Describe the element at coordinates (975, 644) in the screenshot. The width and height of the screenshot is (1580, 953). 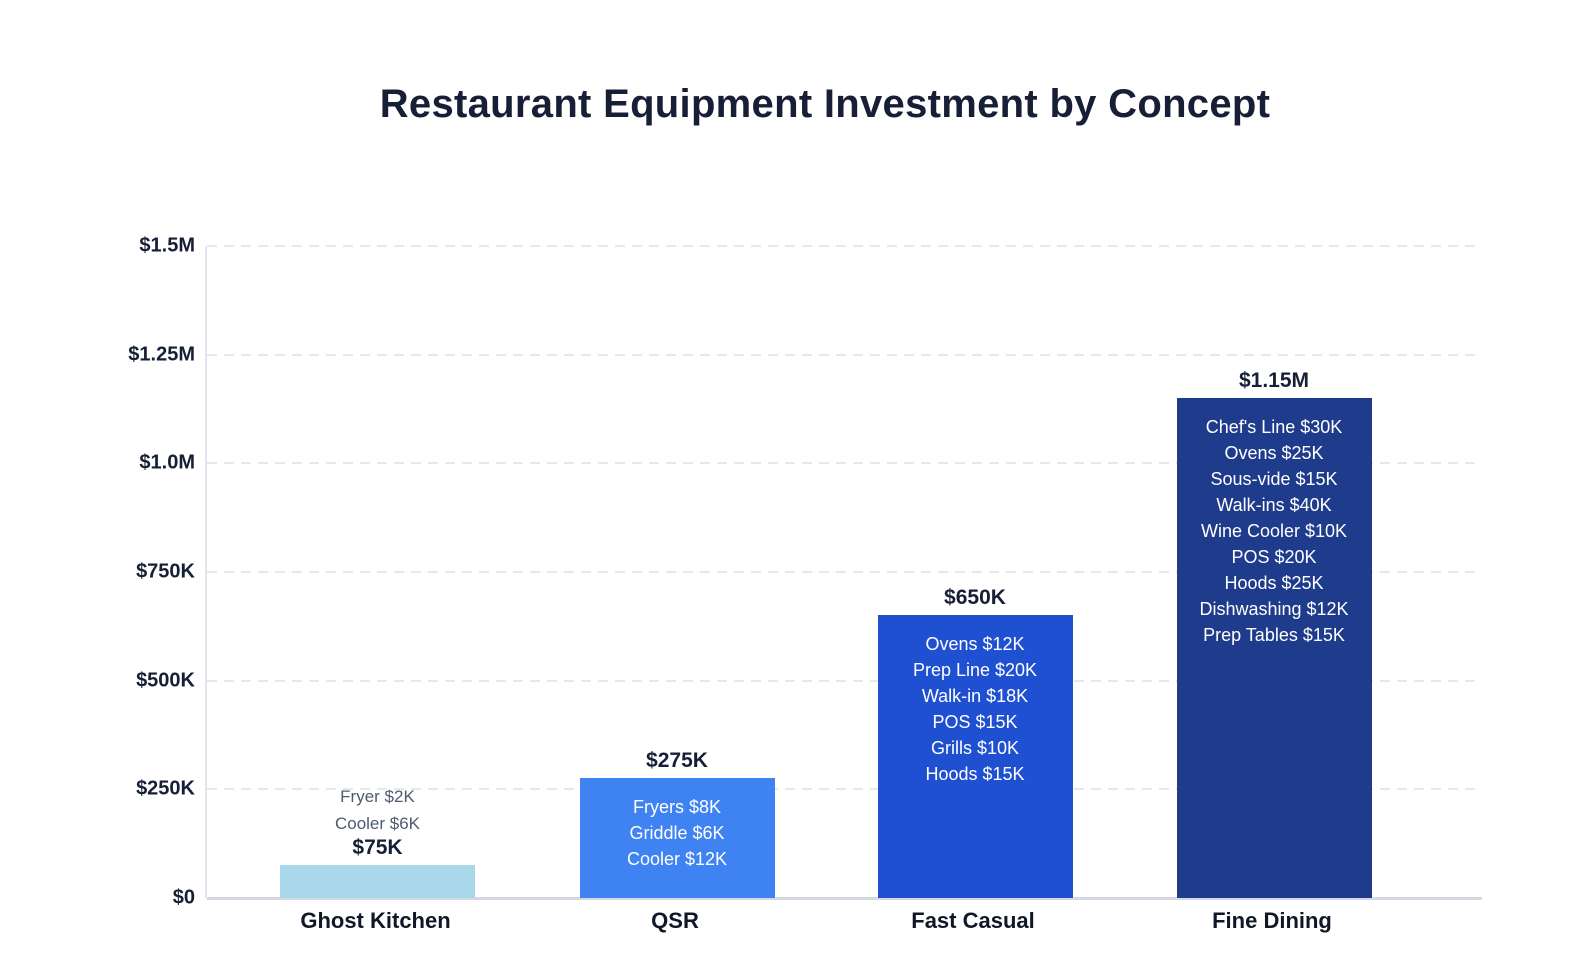
I see `equipment-item-label: Ovens $12K` at that location.